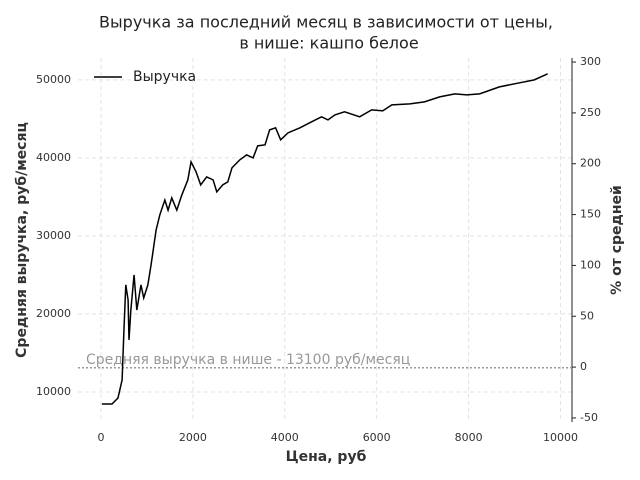  What do you see at coordinates (326, 457) in the screenshot?
I see `x-axis-label: Цена, руб` at bounding box center [326, 457].